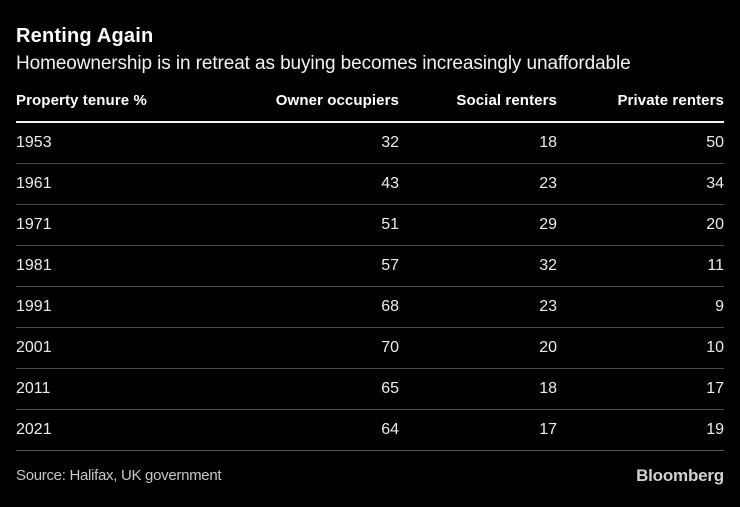 The width and height of the screenshot is (740, 507). What do you see at coordinates (640, 430) in the screenshot?
I see `private-renters-cell: 19` at bounding box center [640, 430].